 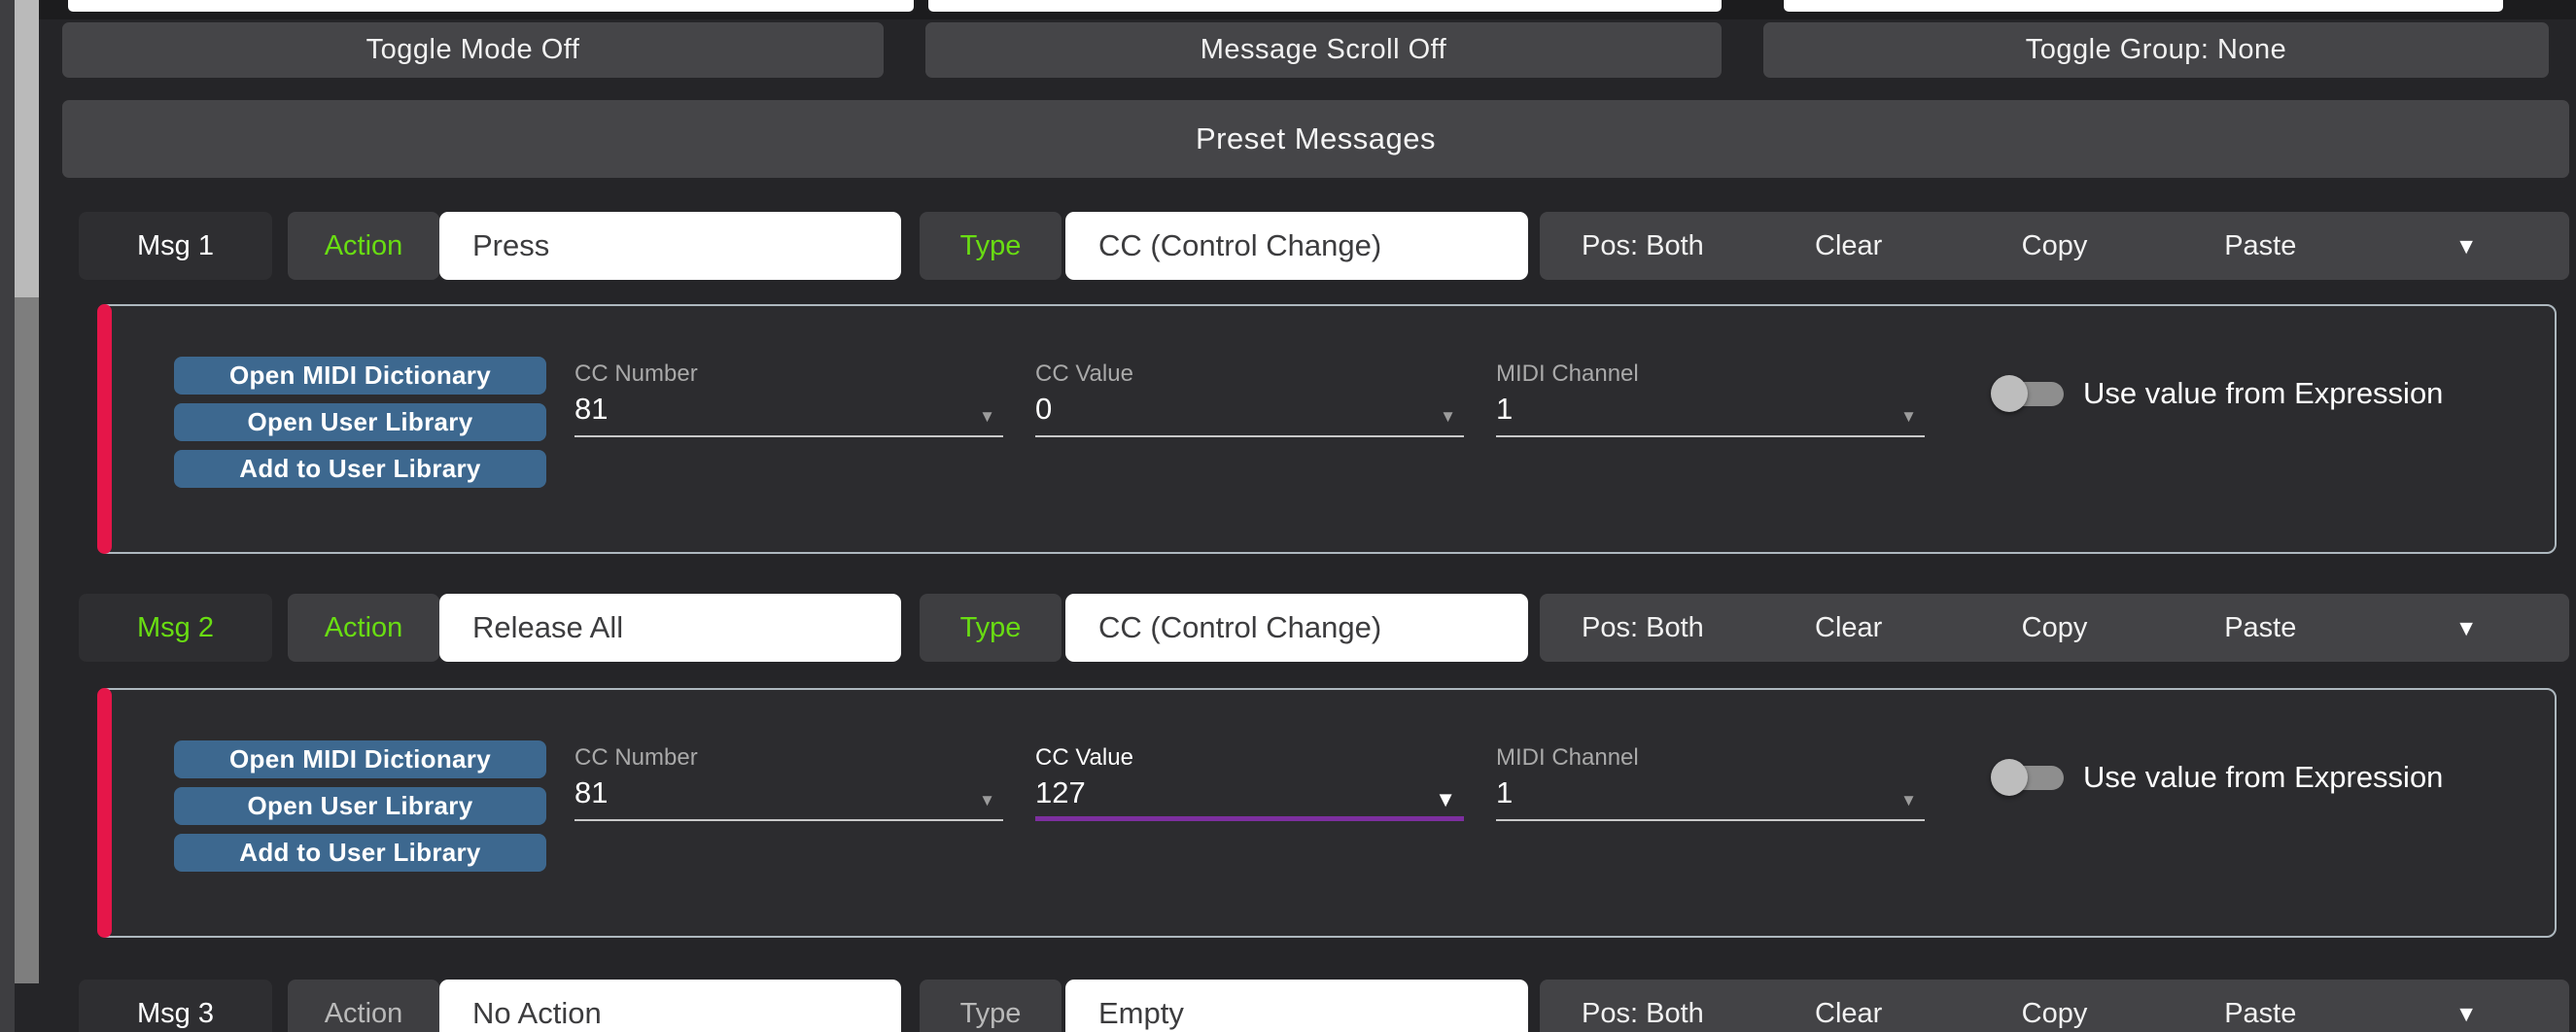 I want to click on msg3-action-select: No Action, so click(x=670, y=1006).